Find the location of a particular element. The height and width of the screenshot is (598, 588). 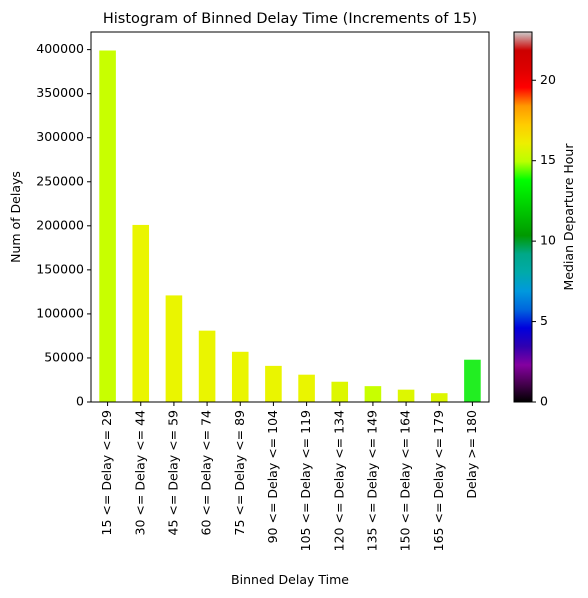

x-tick-label: 75 <= Delay <= 89 is located at coordinates (239, 472).